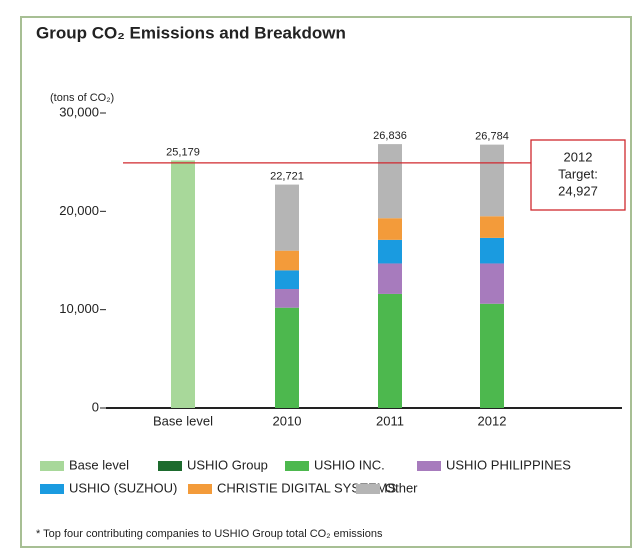  Describe the element at coordinates (578, 190) in the screenshot. I see `target-label: 24,927` at that location.